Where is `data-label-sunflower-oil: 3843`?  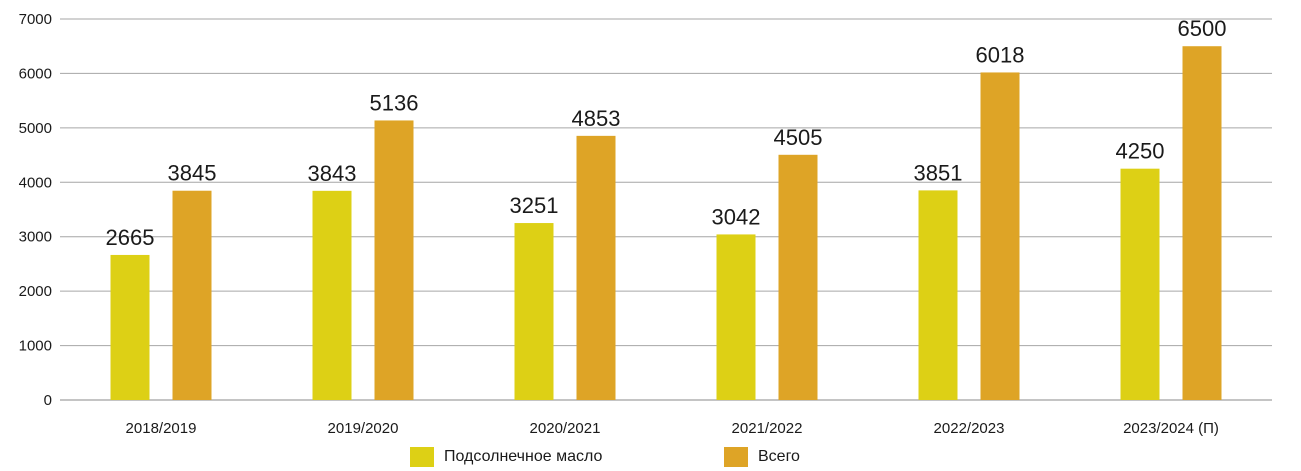
data-label-sunflower-oil: 3843 is located at coordinates (332, 173).